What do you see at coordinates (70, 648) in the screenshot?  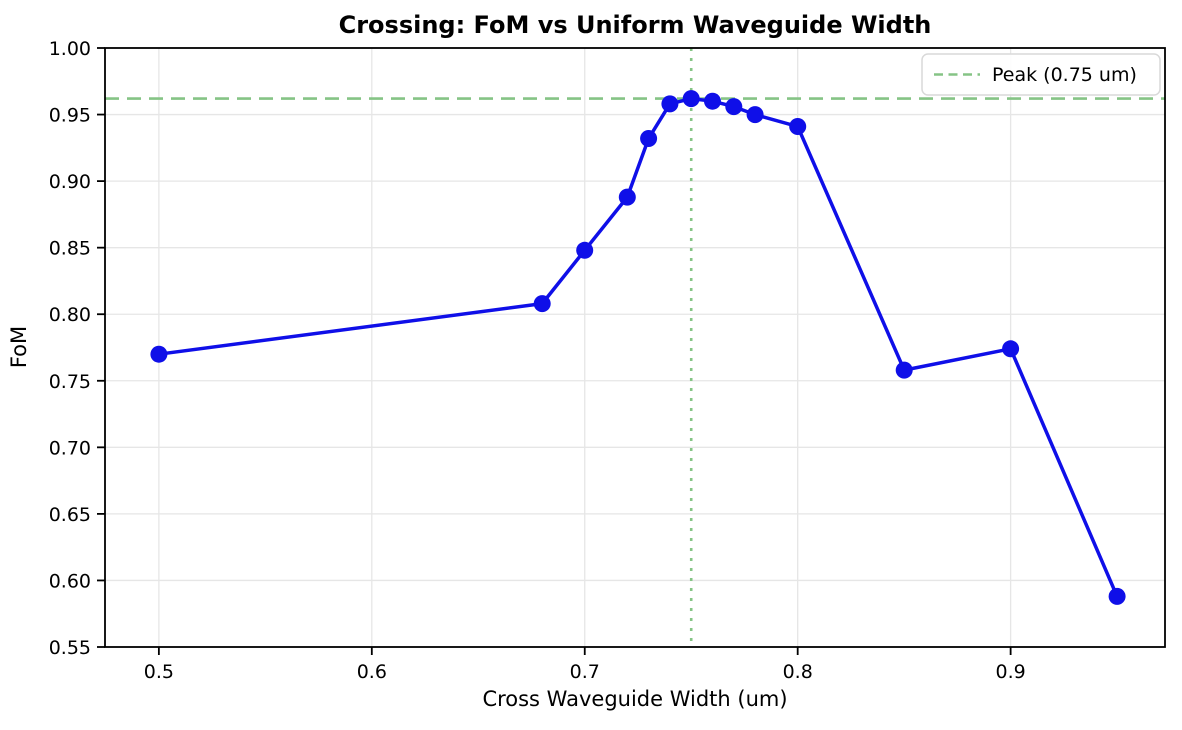 I see `y-tick-label: 0.55` at bounding box center [70, 648].